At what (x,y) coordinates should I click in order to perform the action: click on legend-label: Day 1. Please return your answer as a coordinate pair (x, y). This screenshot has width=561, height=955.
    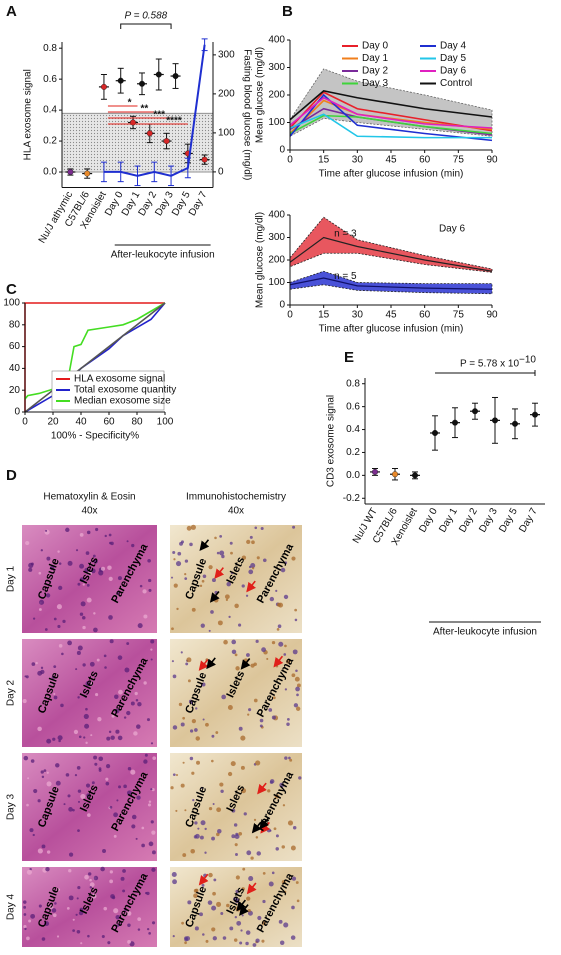
    Looking at the image, I should click on (375, 58).